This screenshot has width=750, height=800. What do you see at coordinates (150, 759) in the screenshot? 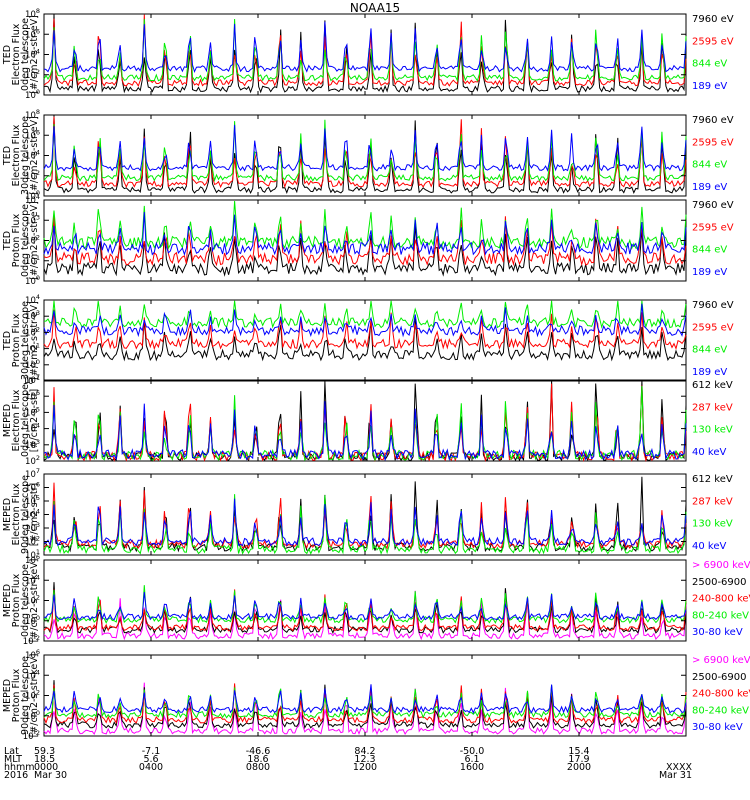
I see `footer-value: 5.6` at bounding box center [150, 759].